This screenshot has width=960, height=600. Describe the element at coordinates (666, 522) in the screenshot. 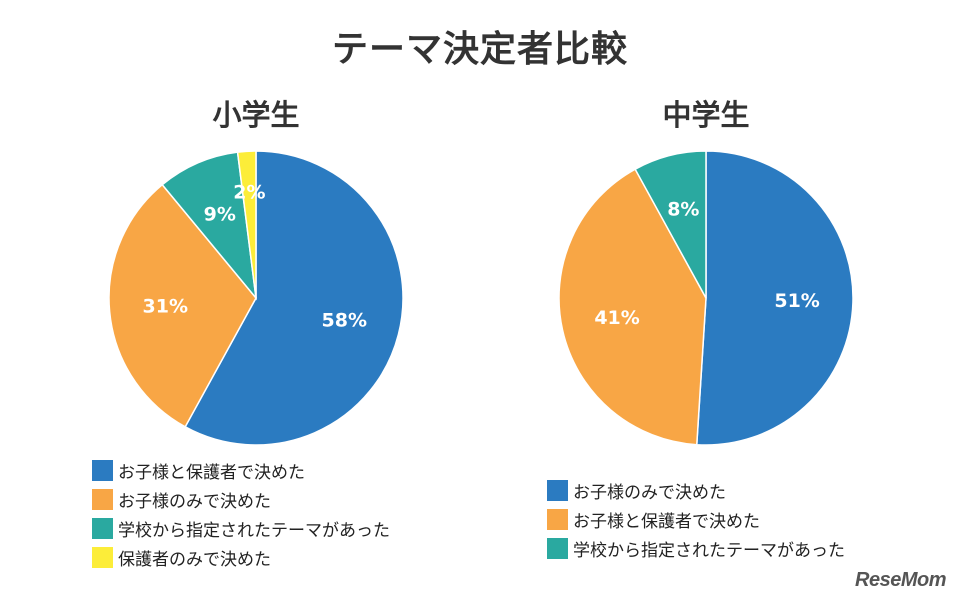

I see `junior-high-legend-label-1: お子様と保護者で決めた` at that location.